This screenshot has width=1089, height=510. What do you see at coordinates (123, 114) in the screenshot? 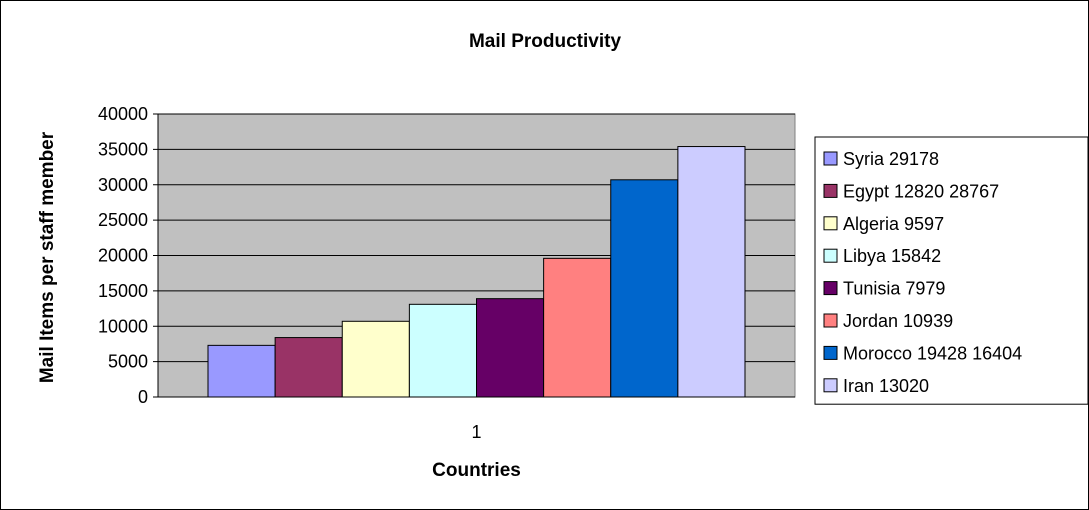
I see `y-tick-label: 40000` at bounding box center [123, 114].